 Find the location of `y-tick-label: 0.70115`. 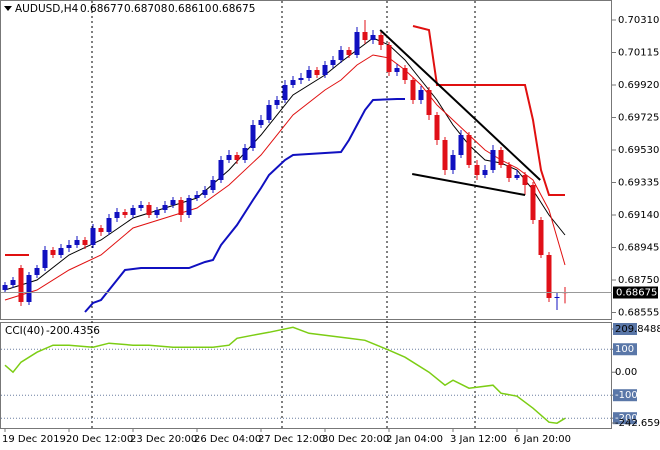

y-tick-label: 0.70115 is located at coordinates (638, 53).